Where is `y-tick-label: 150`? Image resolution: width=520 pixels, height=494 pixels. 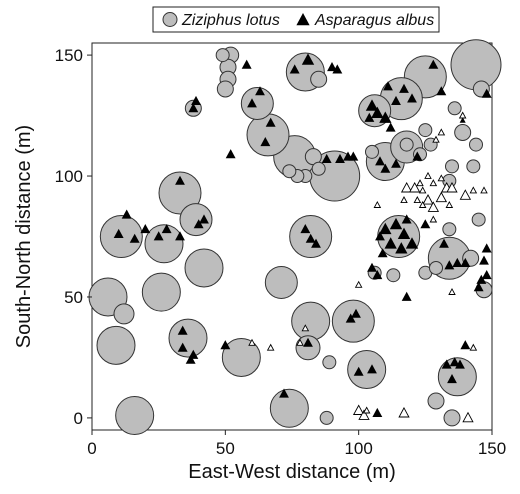
y-tick-label: 150 is located at coordinates (69, 55).